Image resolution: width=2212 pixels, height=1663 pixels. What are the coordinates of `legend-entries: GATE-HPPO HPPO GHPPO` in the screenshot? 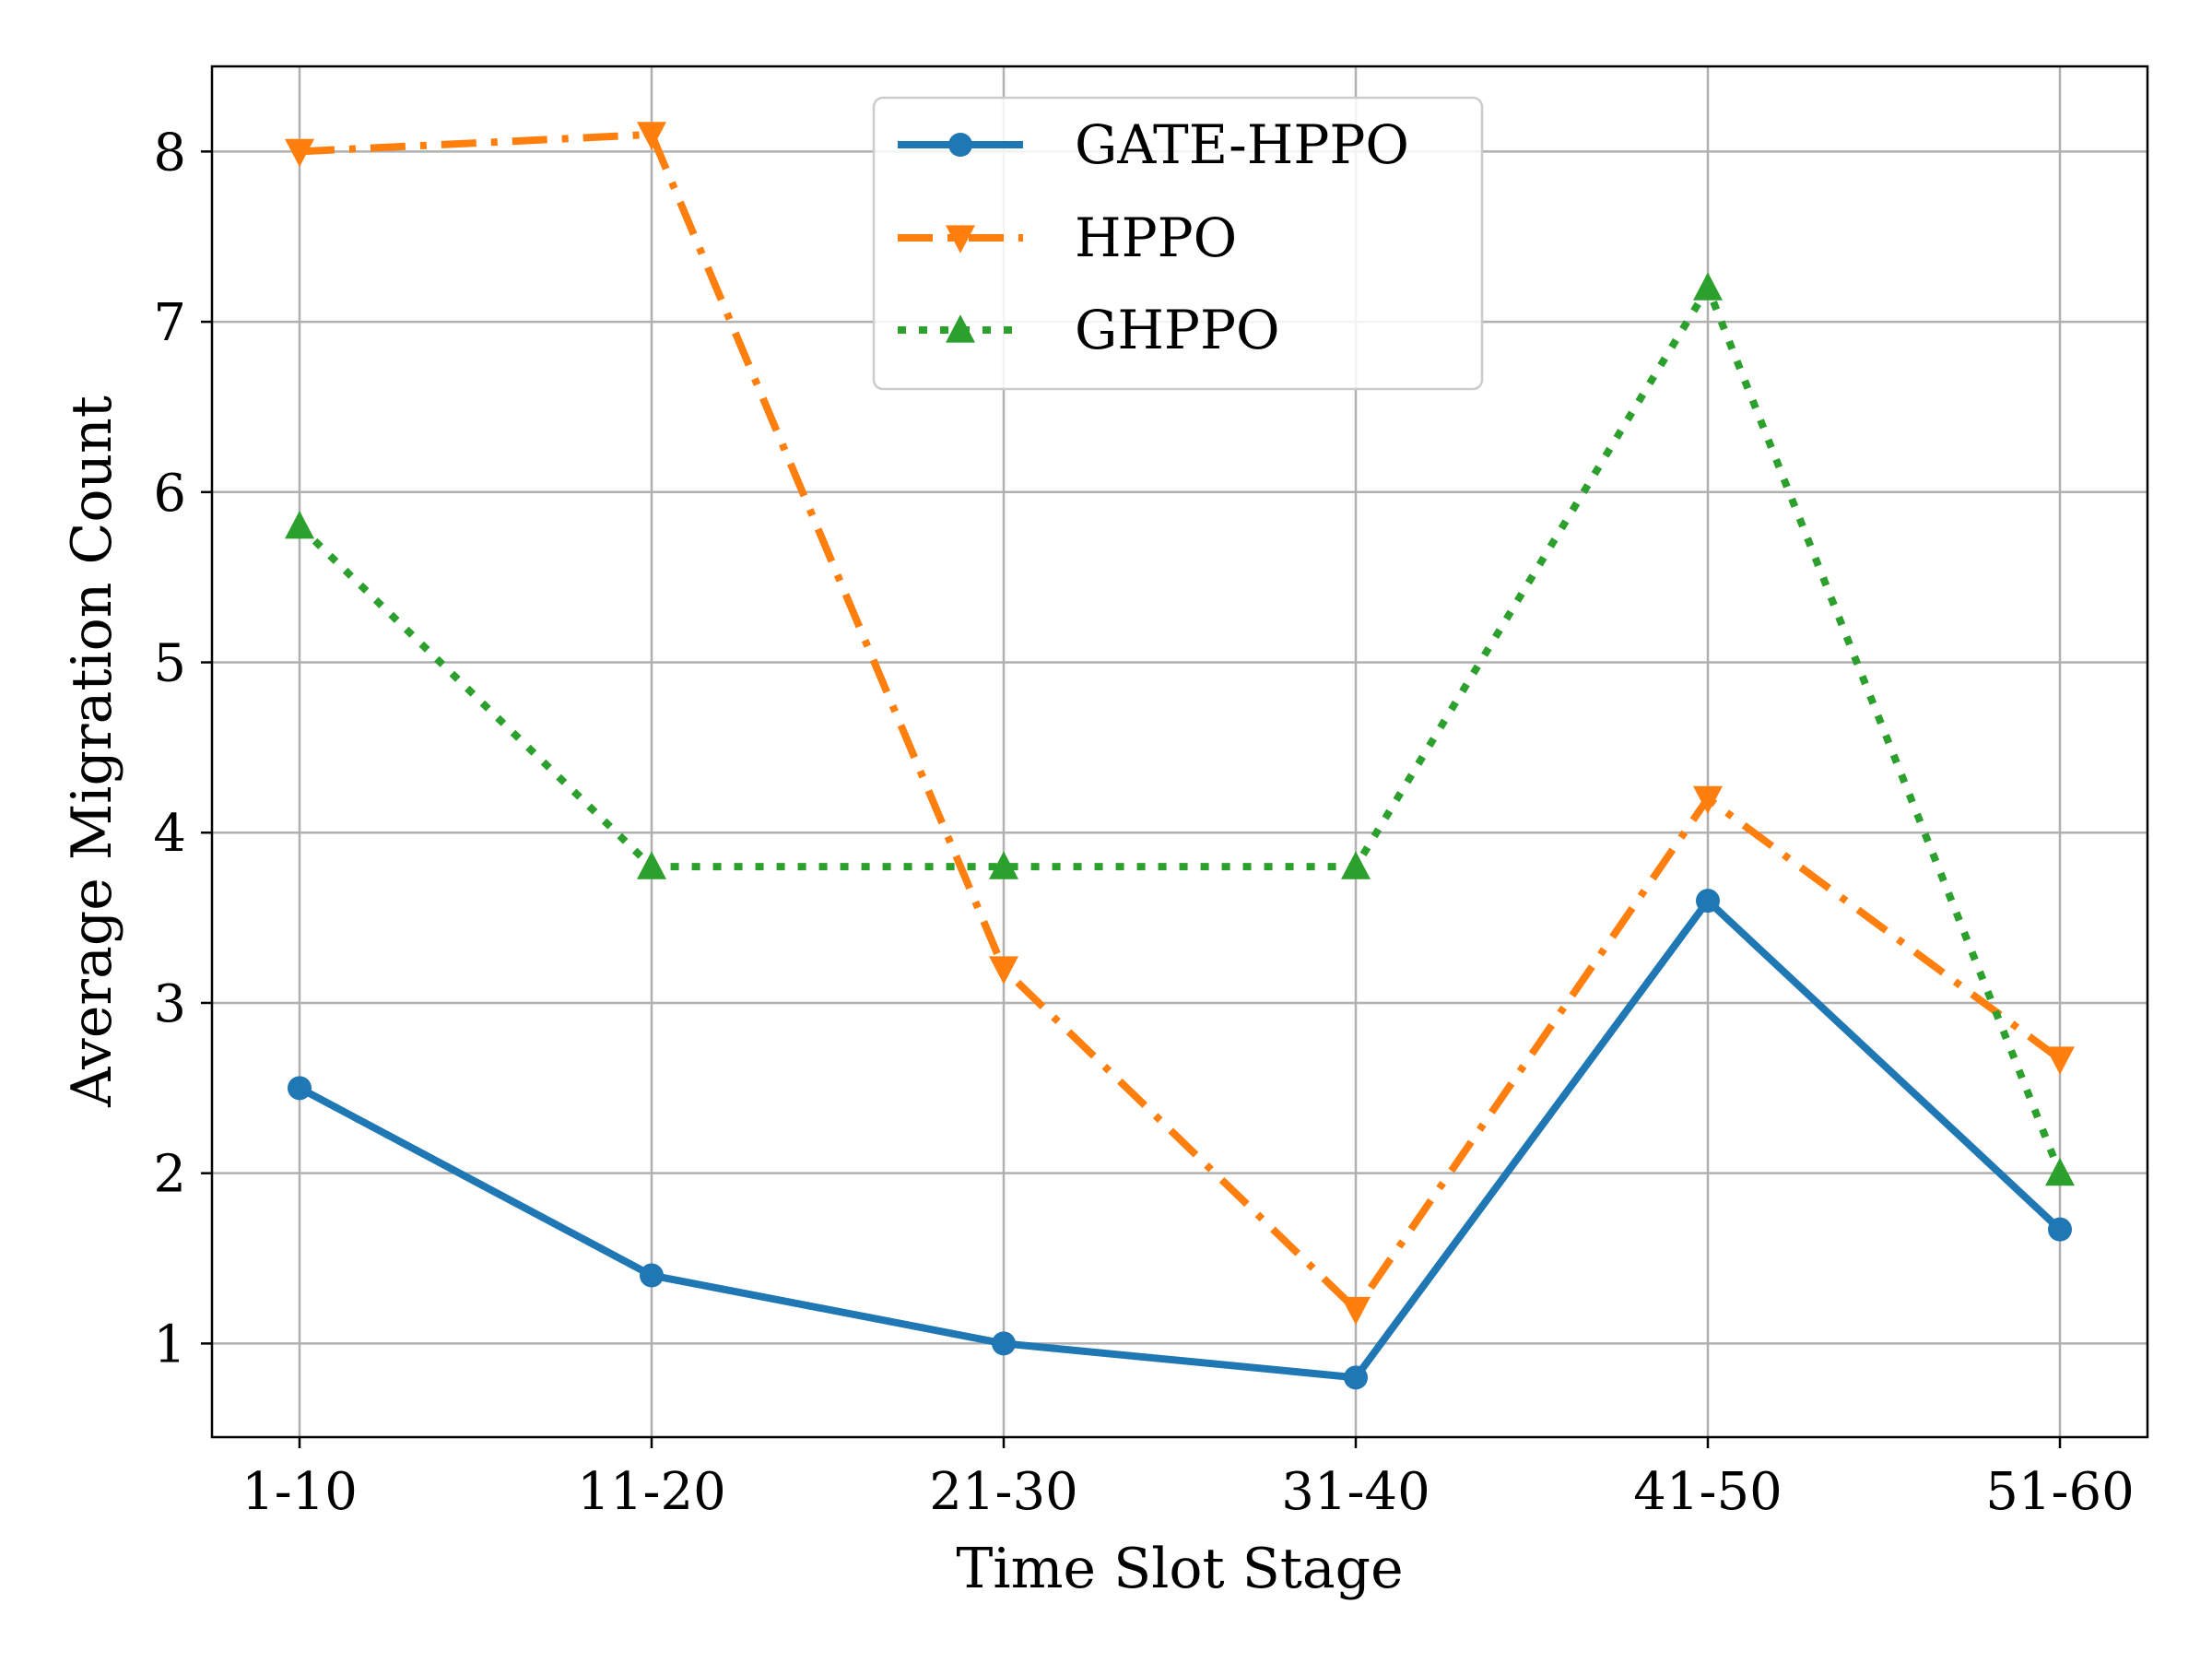 It's located at (1153, 237).